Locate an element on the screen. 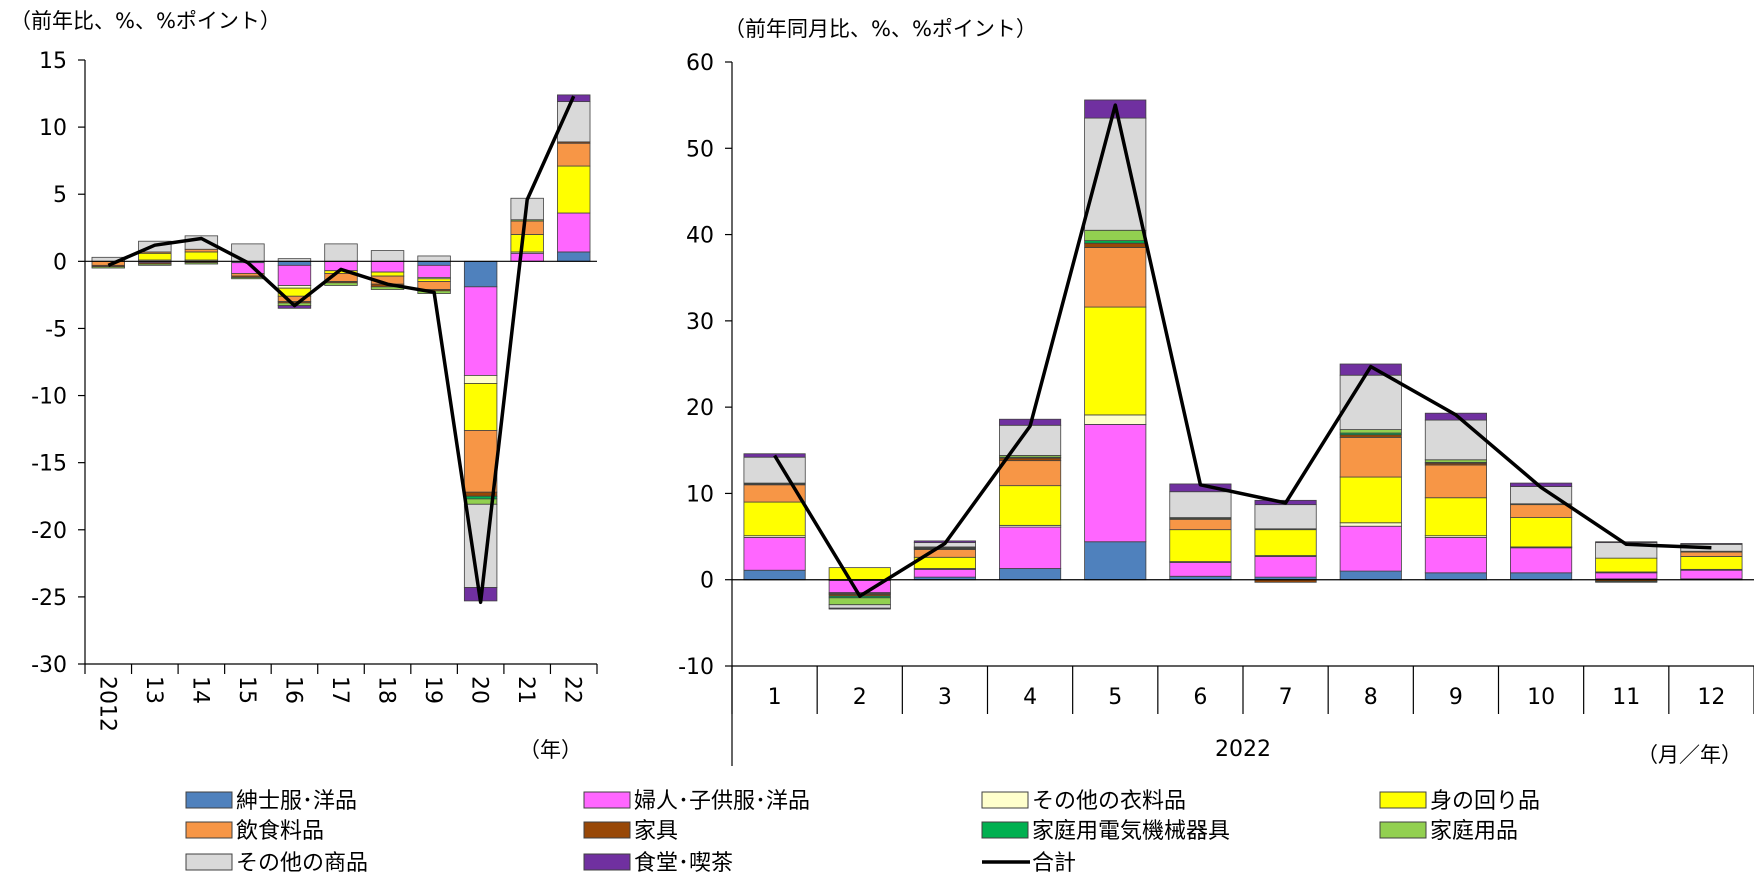 This screenshot has width=1754, height=876. y-tick-label: -20 is located at coordinates (49, 531).